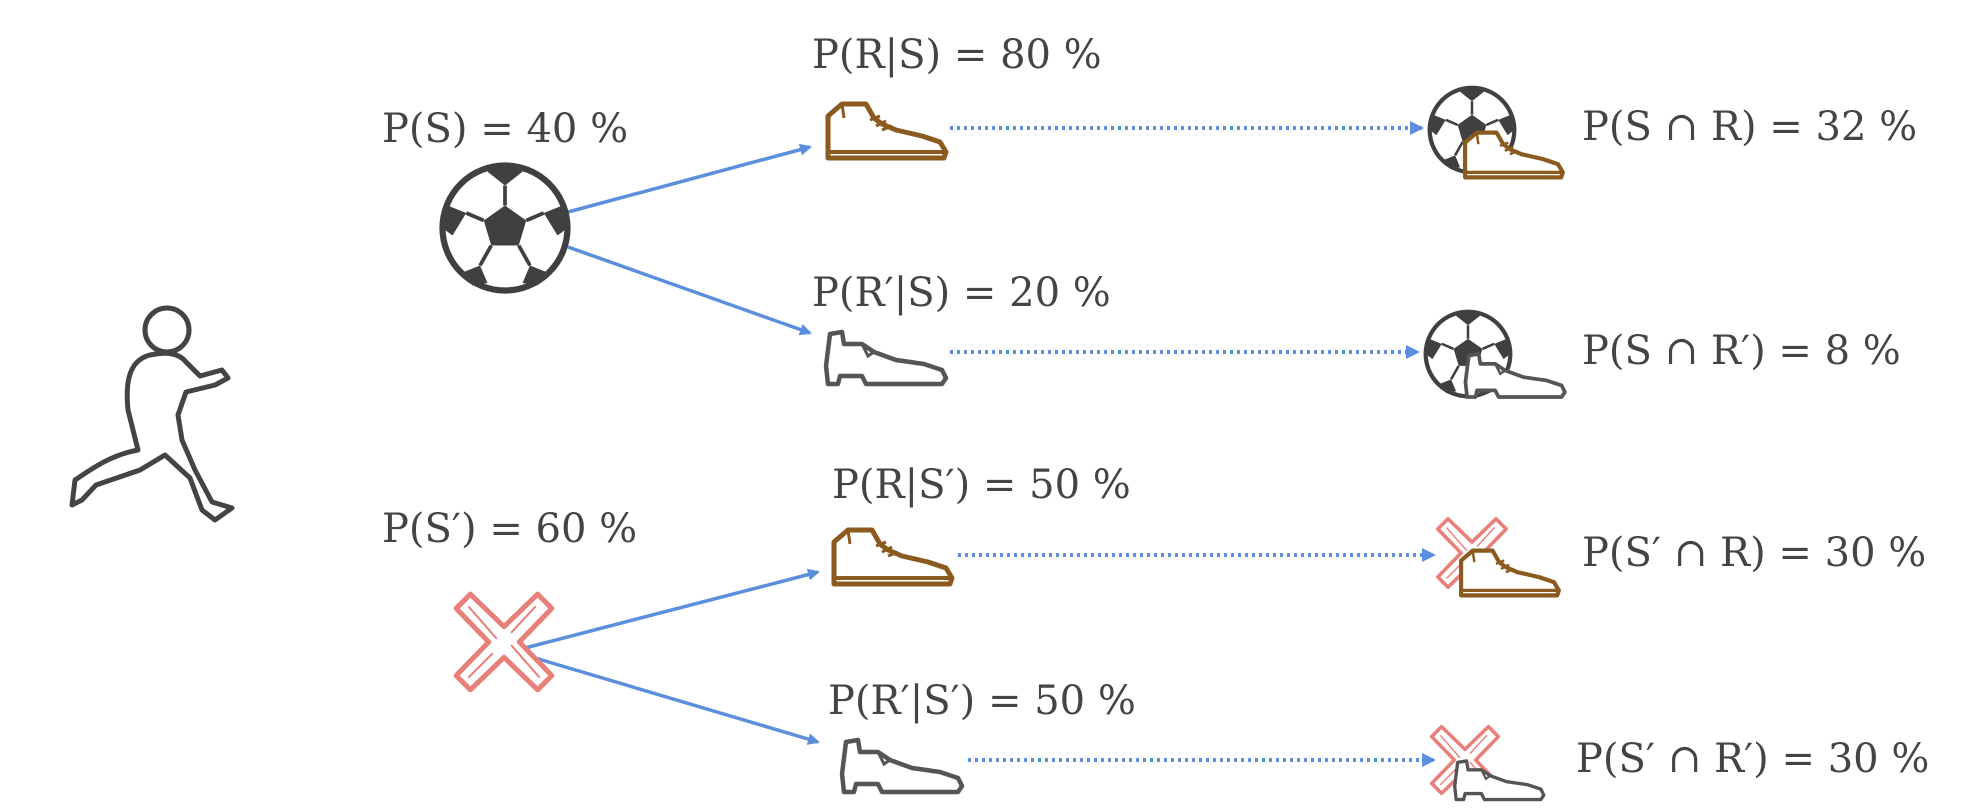 This screenshot has height=812, width=1962. I want to click on branch-S-to-R, so click(689, 178).